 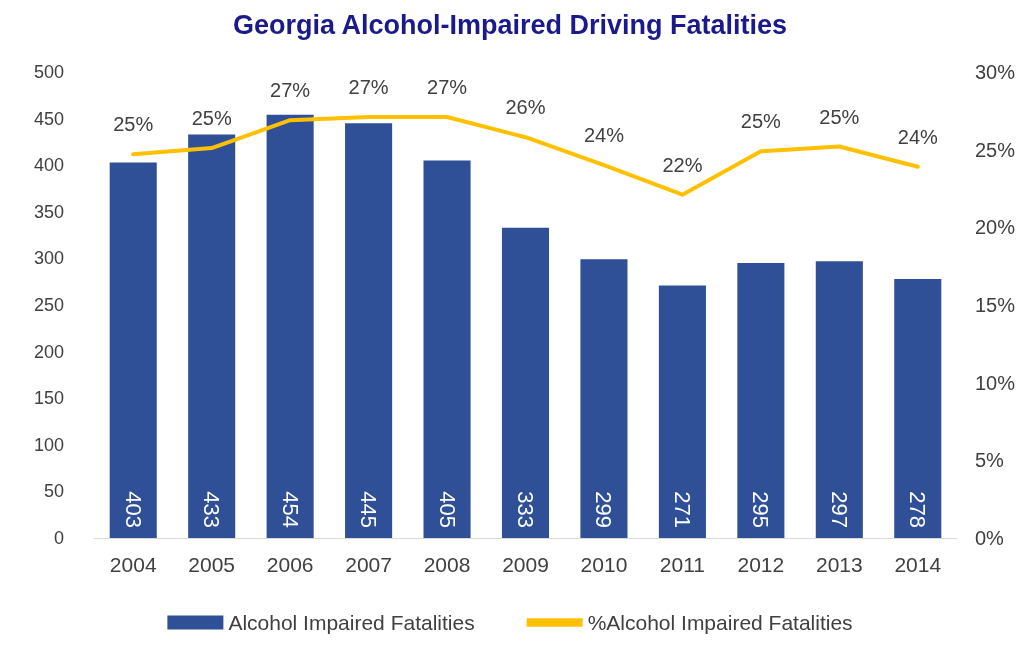 I want to click on data-label: 403, so click(x=133, y=509).